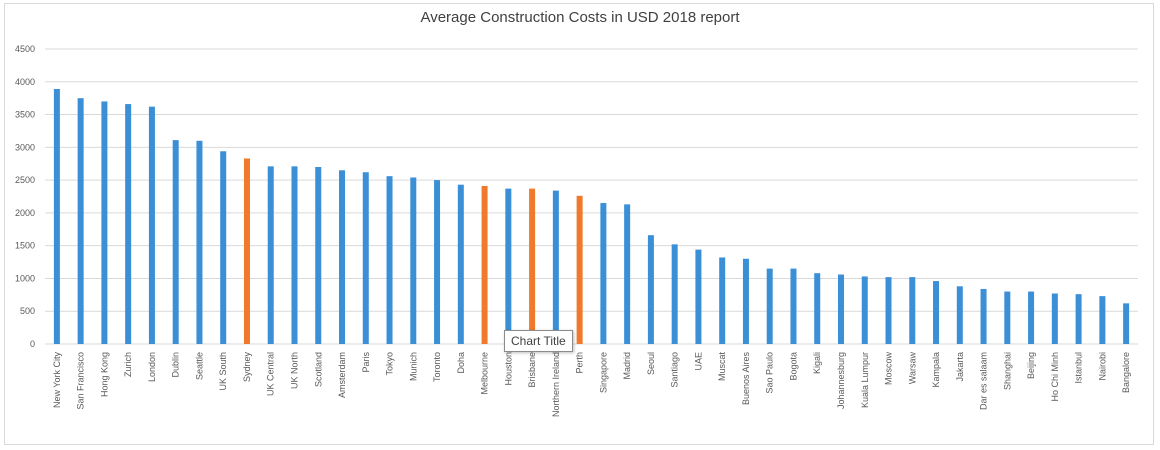 The image size is (1160, 450). What do you see at coordinates (32, 344) in the screenshot?
I see `y-tick-label: 0` at bounding box center [32, 344].